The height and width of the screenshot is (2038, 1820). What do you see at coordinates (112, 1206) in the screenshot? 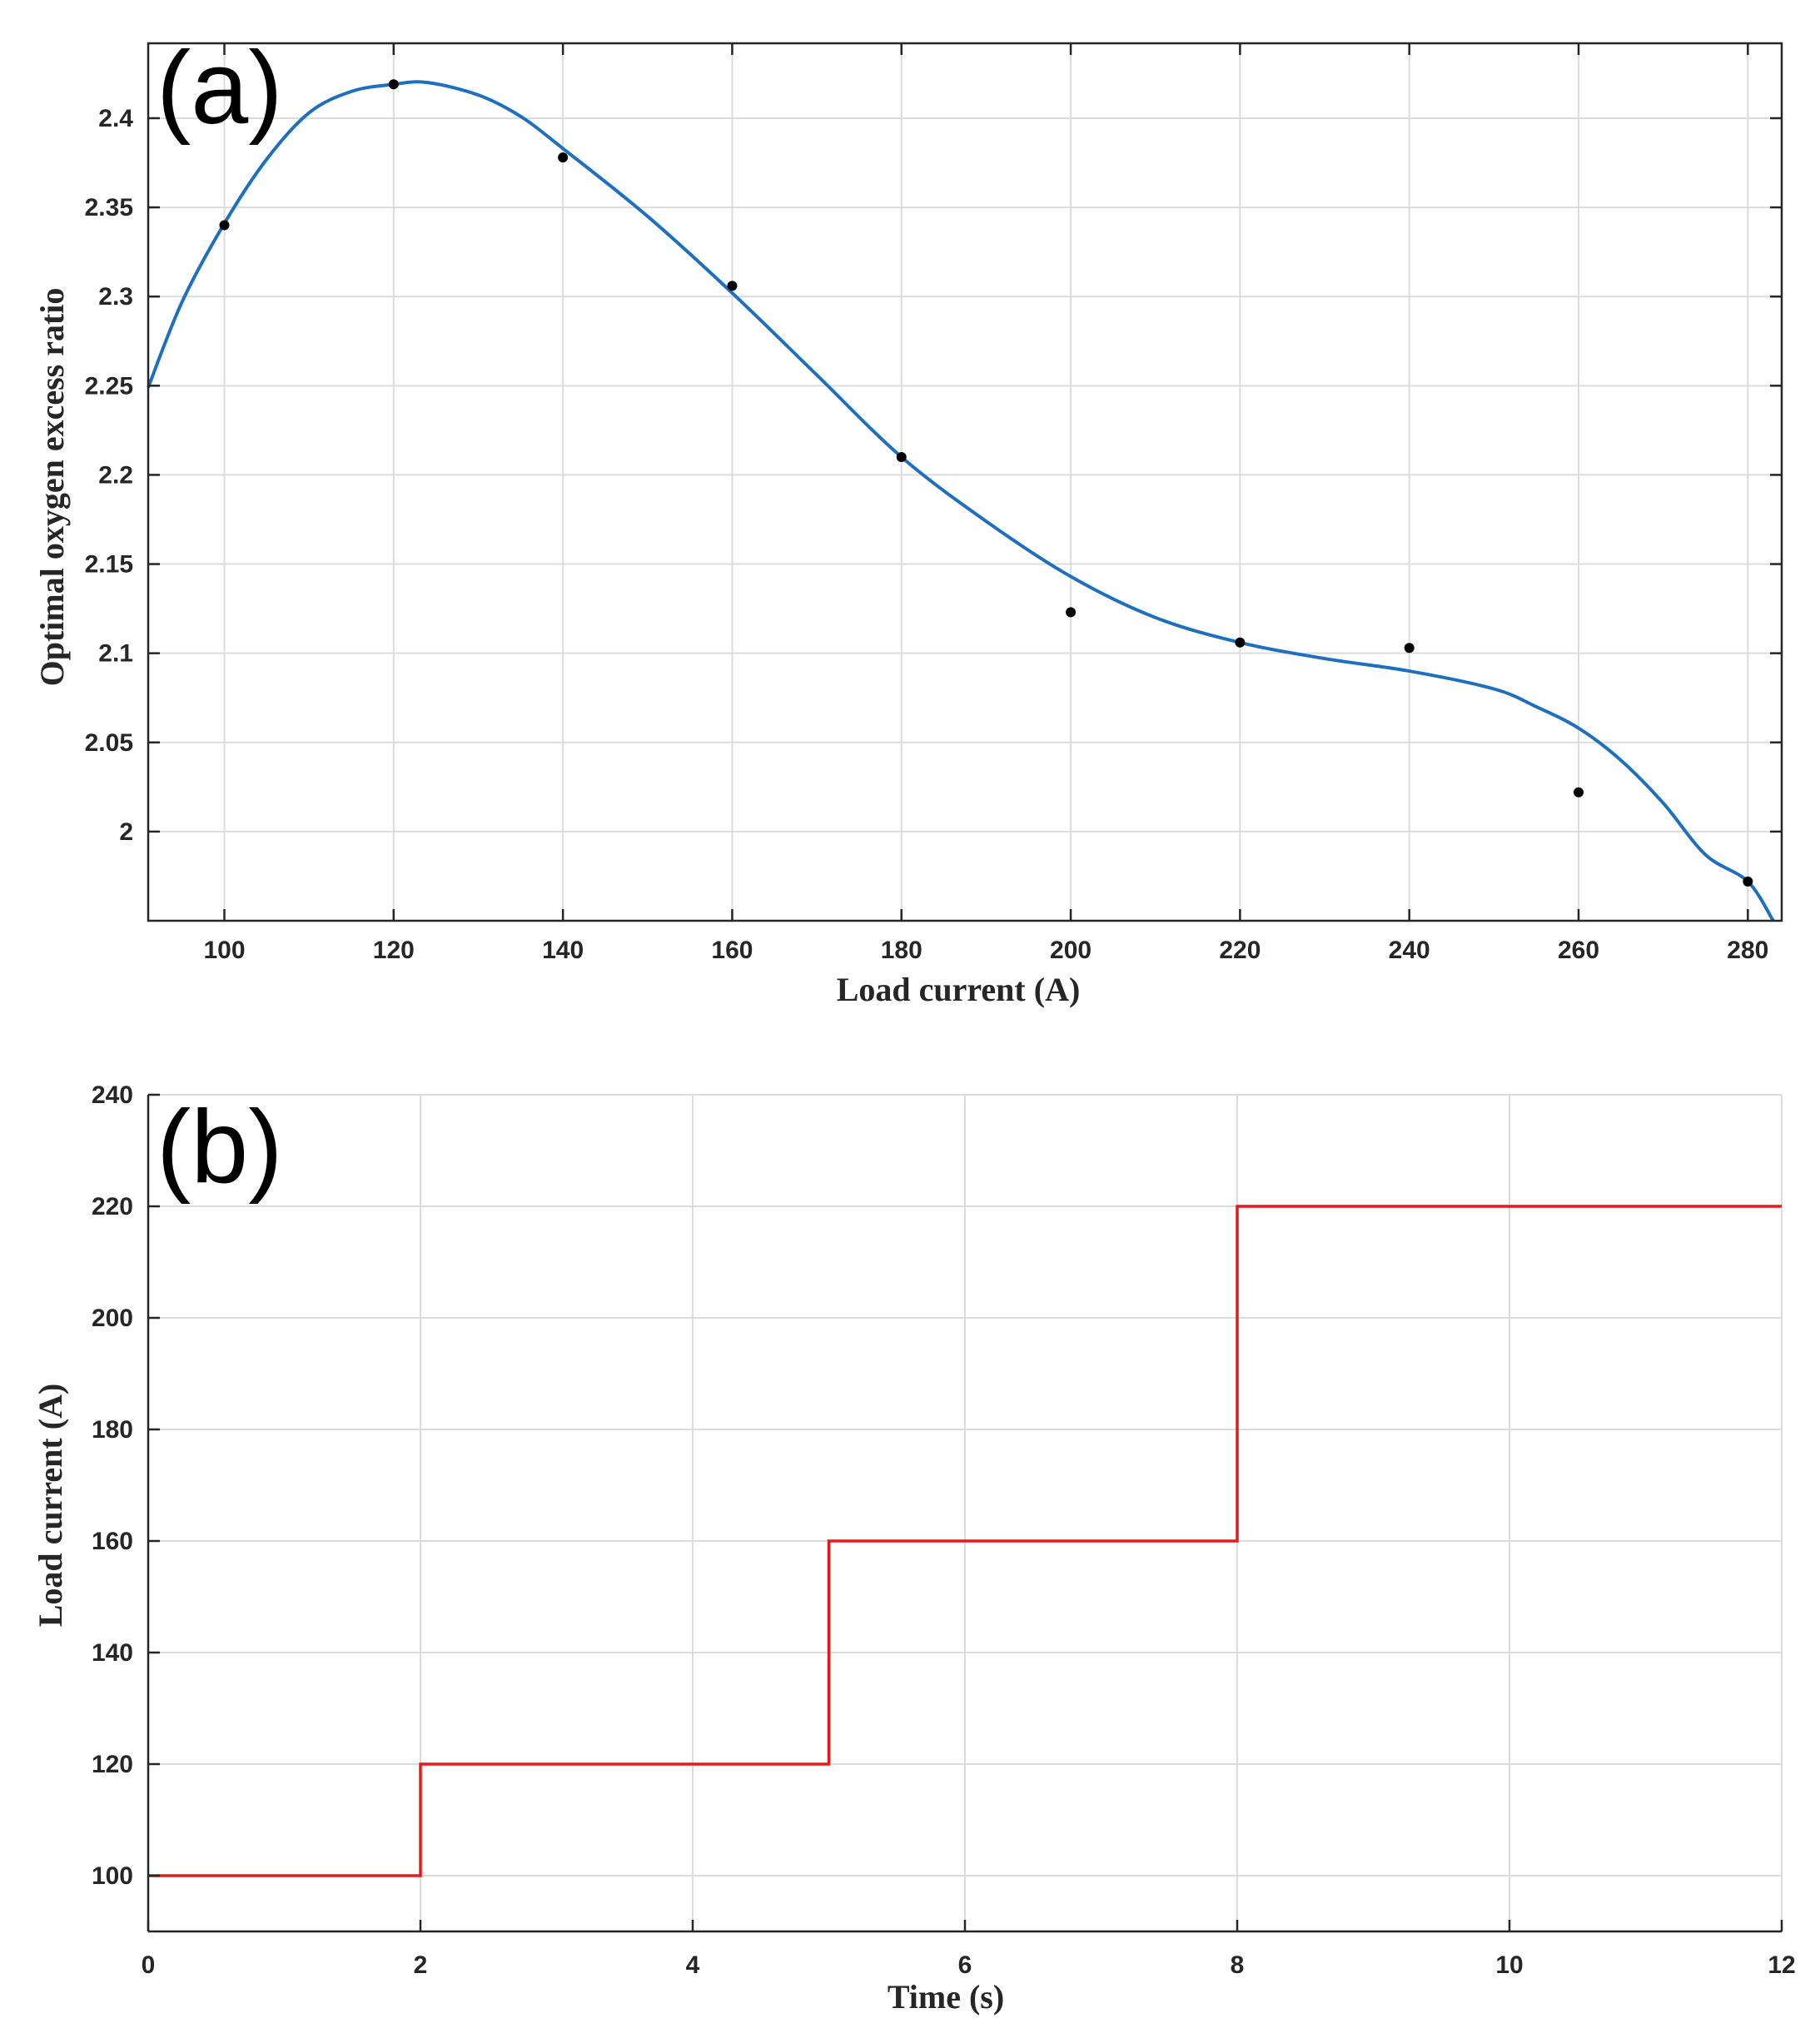
I see `chart-b-y-tick-label: 220` at bounding box center [112, 1206].